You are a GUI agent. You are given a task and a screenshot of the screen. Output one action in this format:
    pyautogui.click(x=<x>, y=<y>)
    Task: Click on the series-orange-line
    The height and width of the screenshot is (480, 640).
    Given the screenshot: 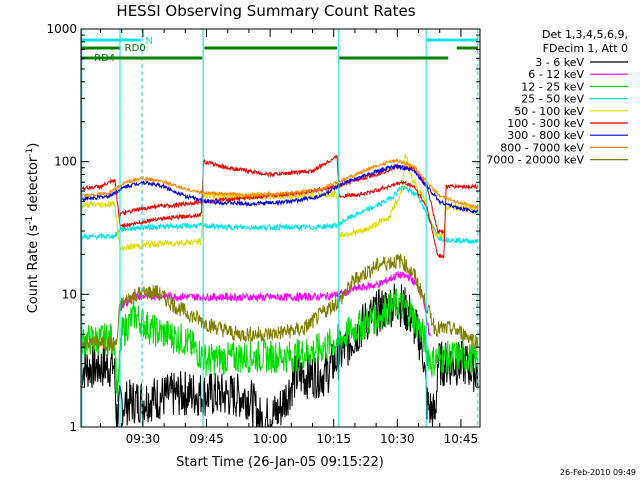 What is the action you would take?
    pyautogui.click(x=280, y=184)
    